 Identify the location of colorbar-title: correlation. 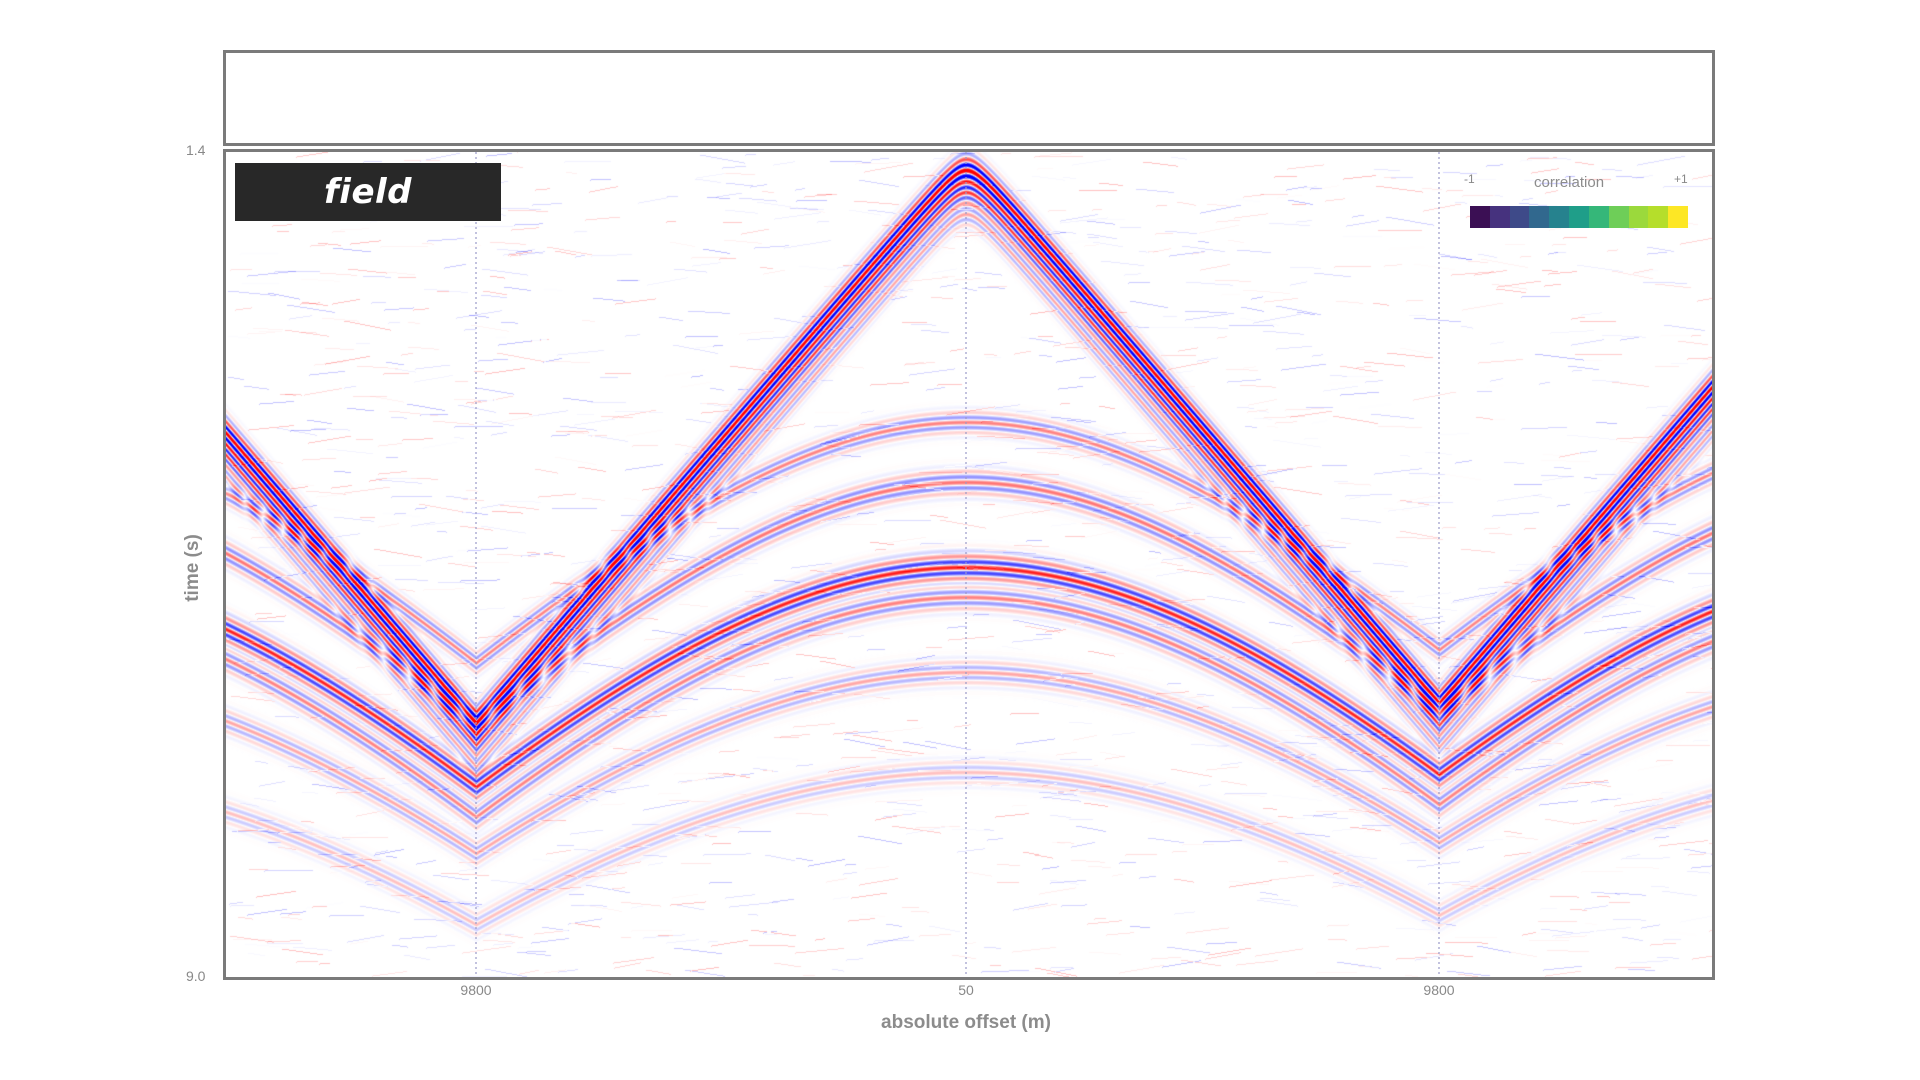
(1569, 182).